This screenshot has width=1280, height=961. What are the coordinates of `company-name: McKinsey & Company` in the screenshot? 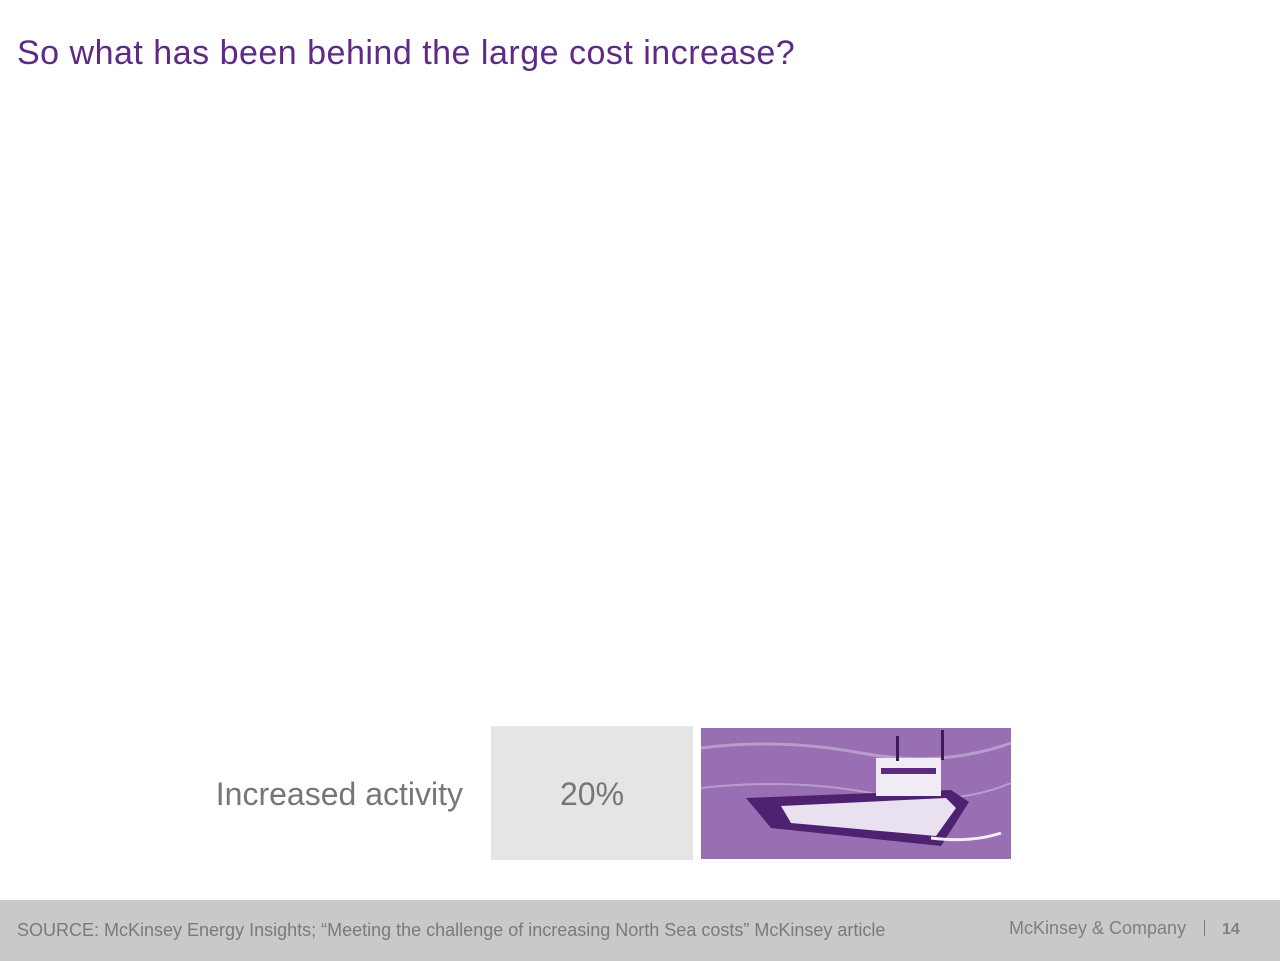 It's located at (1098, 928).